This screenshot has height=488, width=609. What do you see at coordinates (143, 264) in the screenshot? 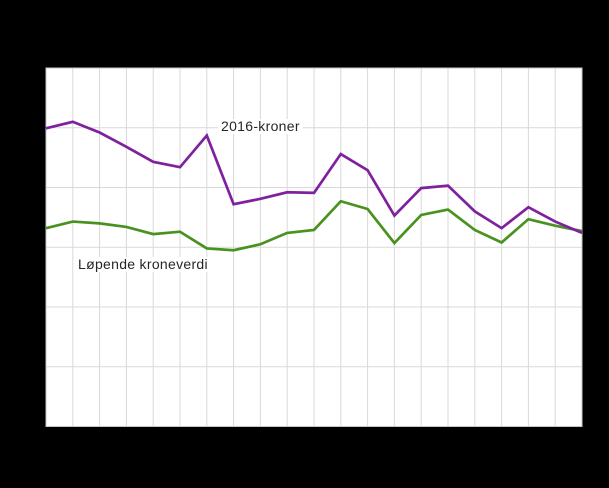
I see `series-label-lopende-kroneverdi: Løpende kroneverdi` at bounding box center [143, 264].